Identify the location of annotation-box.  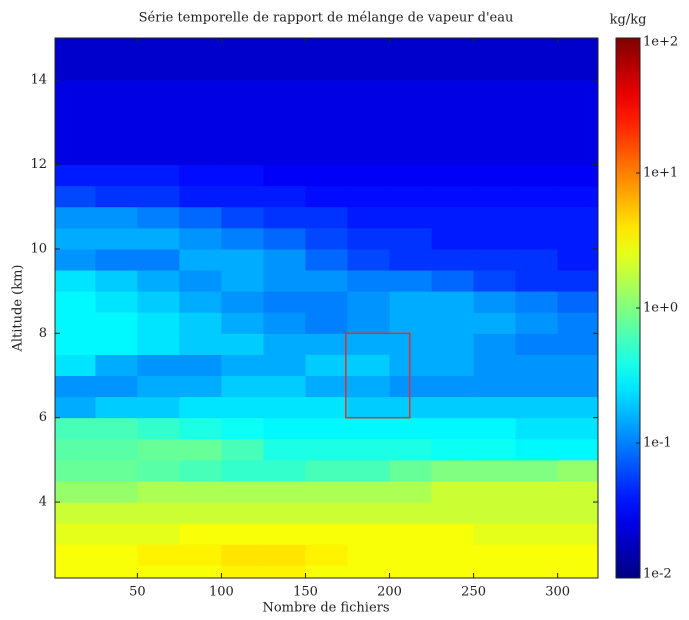
(378, 375).